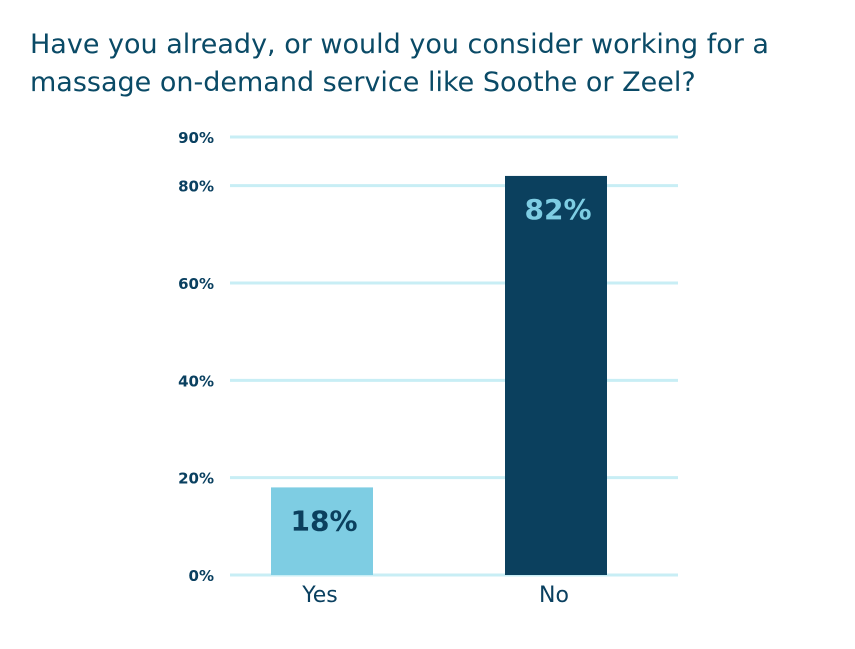  I want to click on x-category-label: No, so click(554, 595).